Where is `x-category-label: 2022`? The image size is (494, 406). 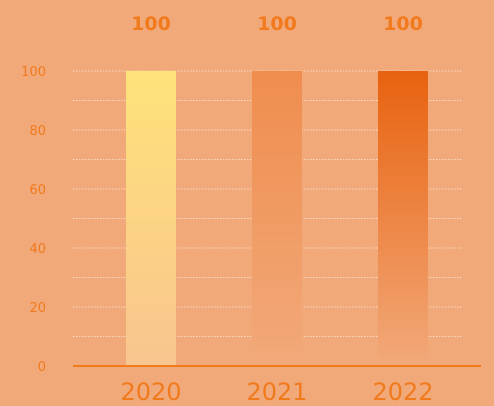 x-category-label: 2022 is located at coordinates (402, 392).